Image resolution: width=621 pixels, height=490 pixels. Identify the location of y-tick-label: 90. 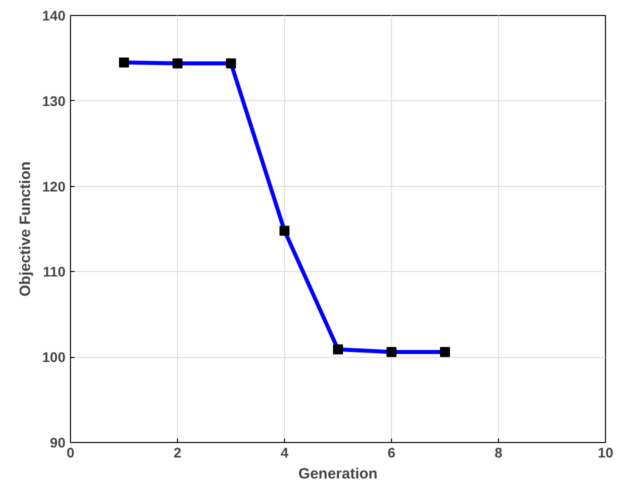
(58, 442).